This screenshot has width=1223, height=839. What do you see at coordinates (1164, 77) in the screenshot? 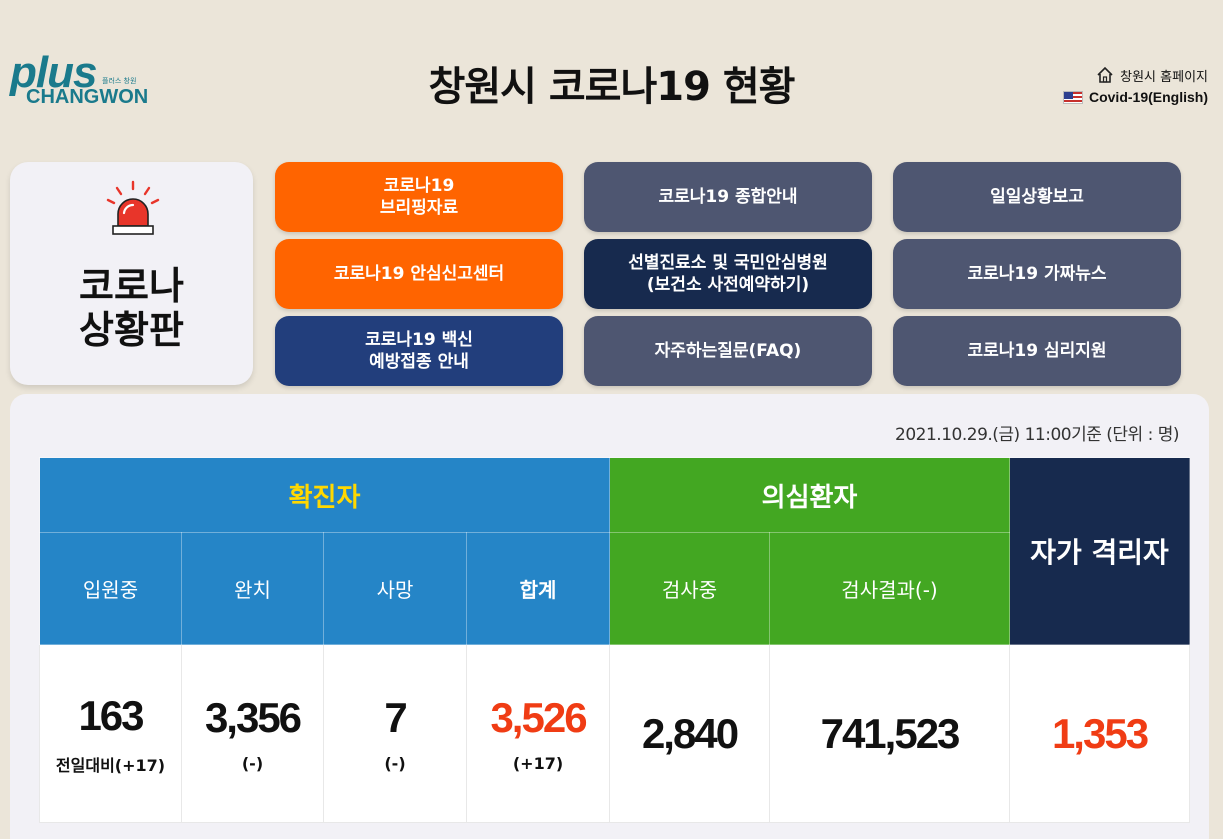
I see `home-link-label: 창원시 홈페이지` at bounding box center [1164, 77].